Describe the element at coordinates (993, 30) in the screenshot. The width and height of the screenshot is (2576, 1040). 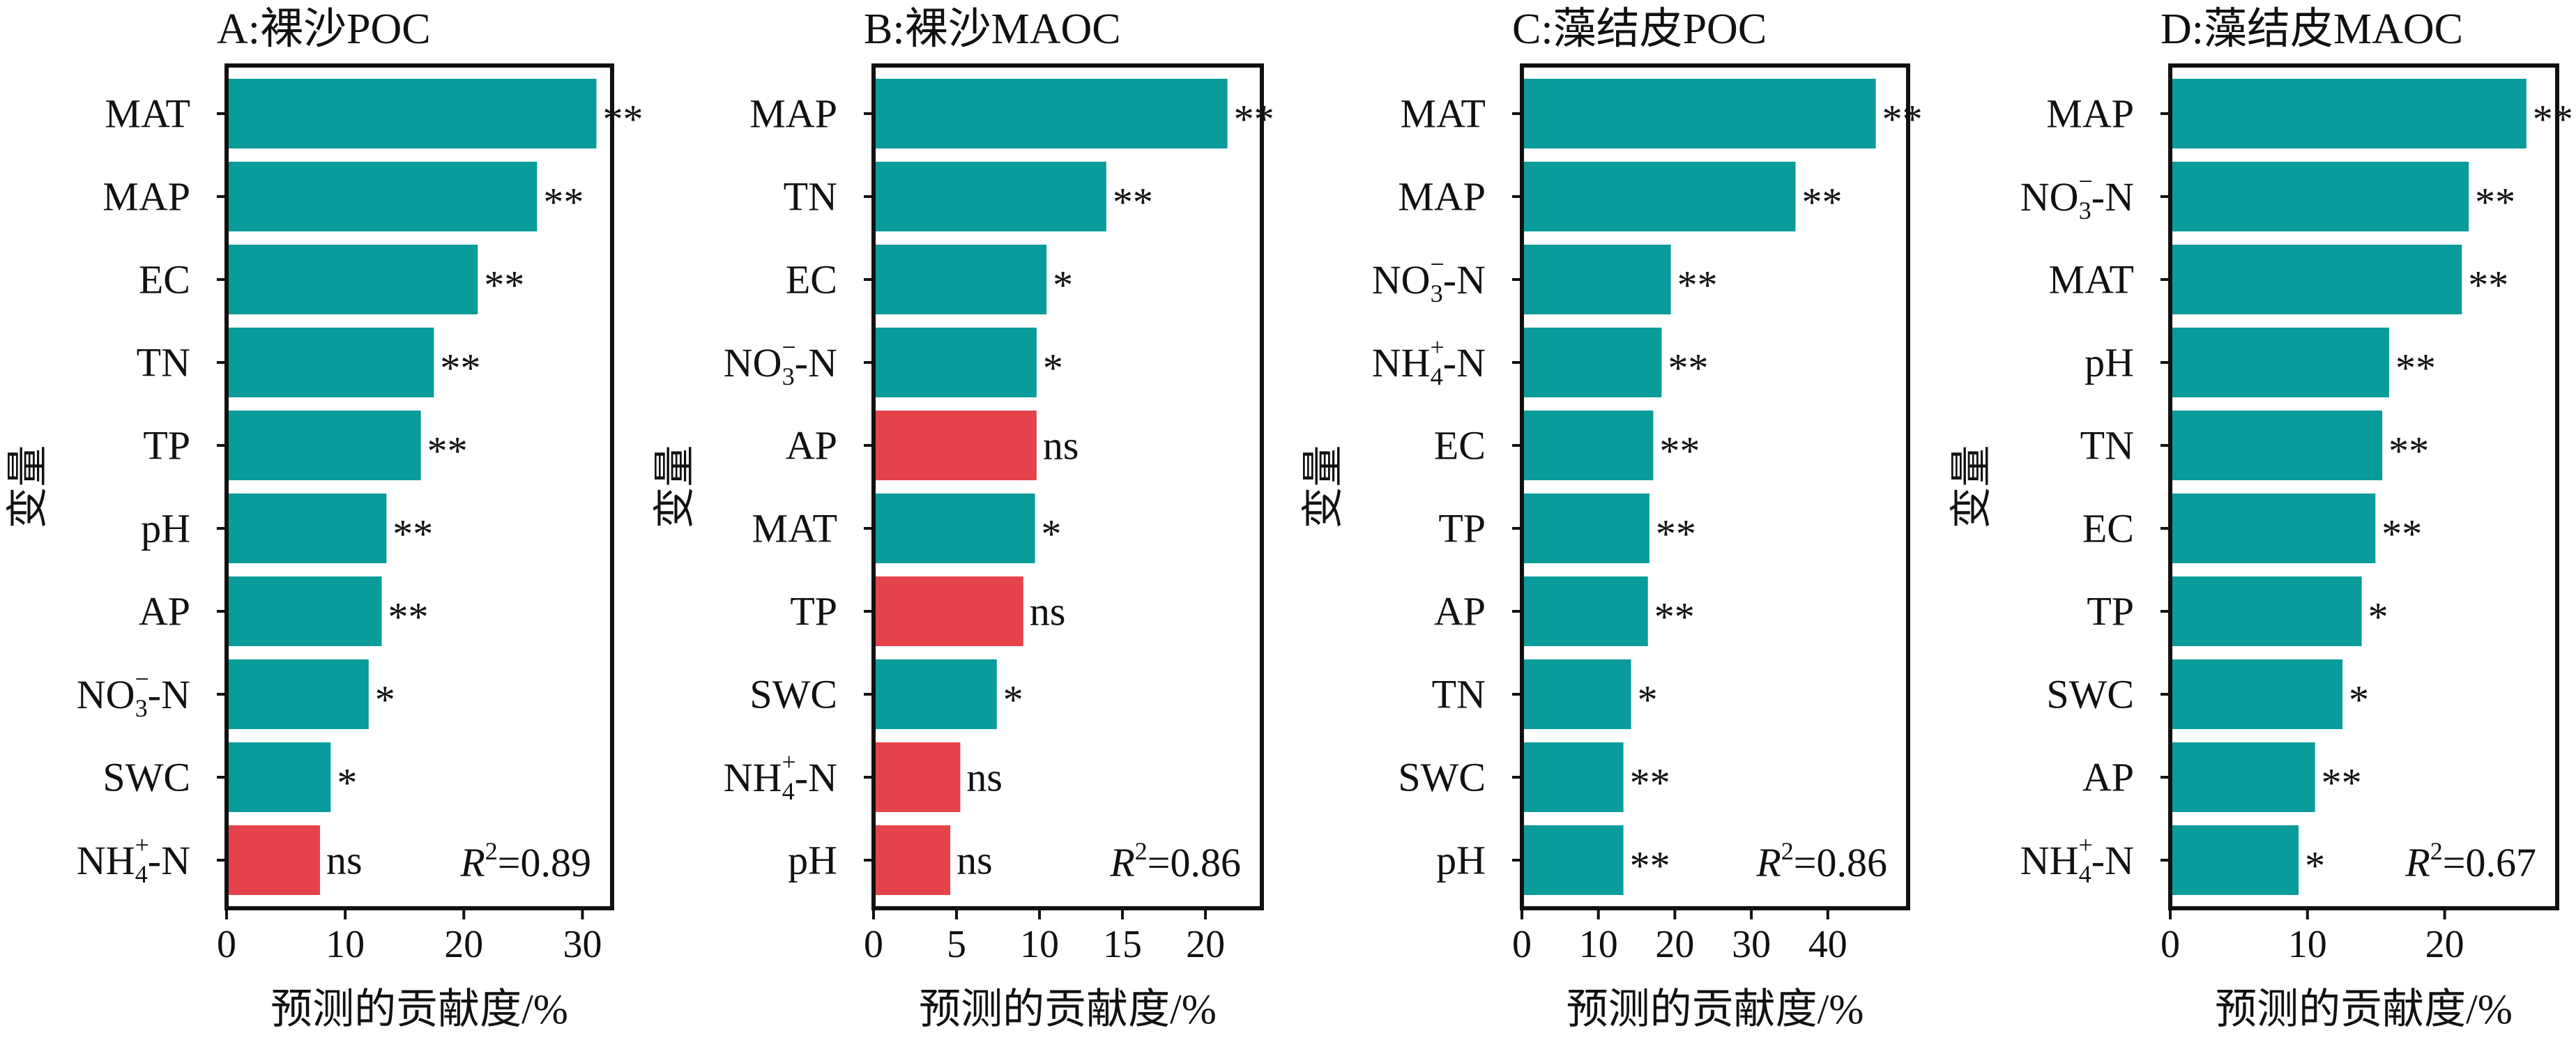
I see `panel-title: B:裸沙MAOC` at that location.